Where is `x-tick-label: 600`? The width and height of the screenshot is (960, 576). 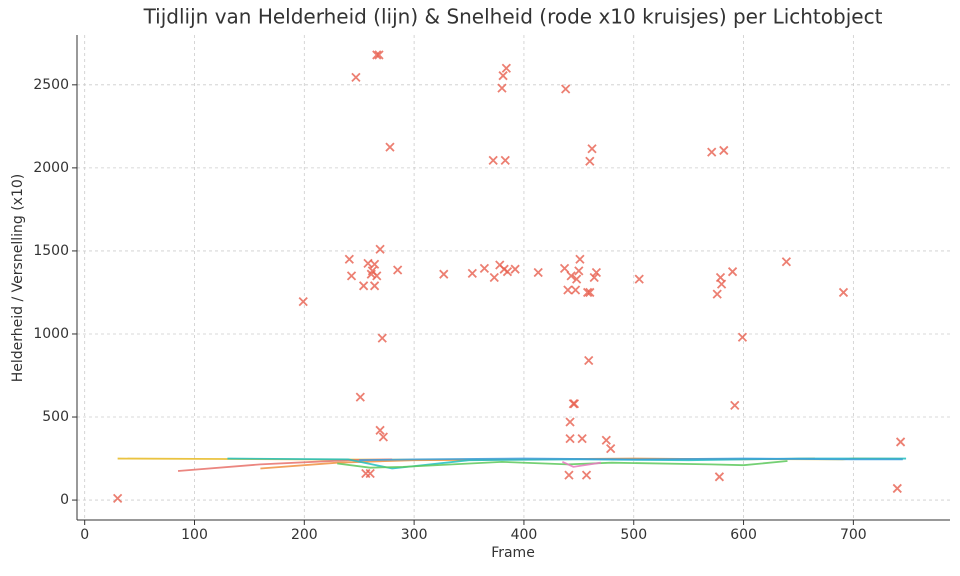 x-tick-label: 600 is located at coordinates (743, 535).